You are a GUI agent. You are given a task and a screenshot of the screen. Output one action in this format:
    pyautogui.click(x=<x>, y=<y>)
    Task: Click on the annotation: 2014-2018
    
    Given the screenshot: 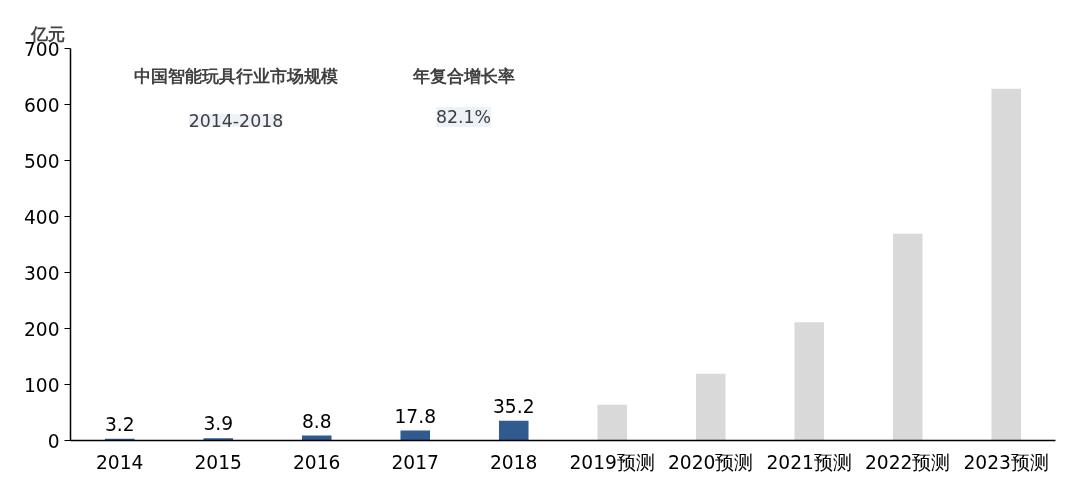 What is the action you would take?
    pyautogui.click(x=236, y=120)
    